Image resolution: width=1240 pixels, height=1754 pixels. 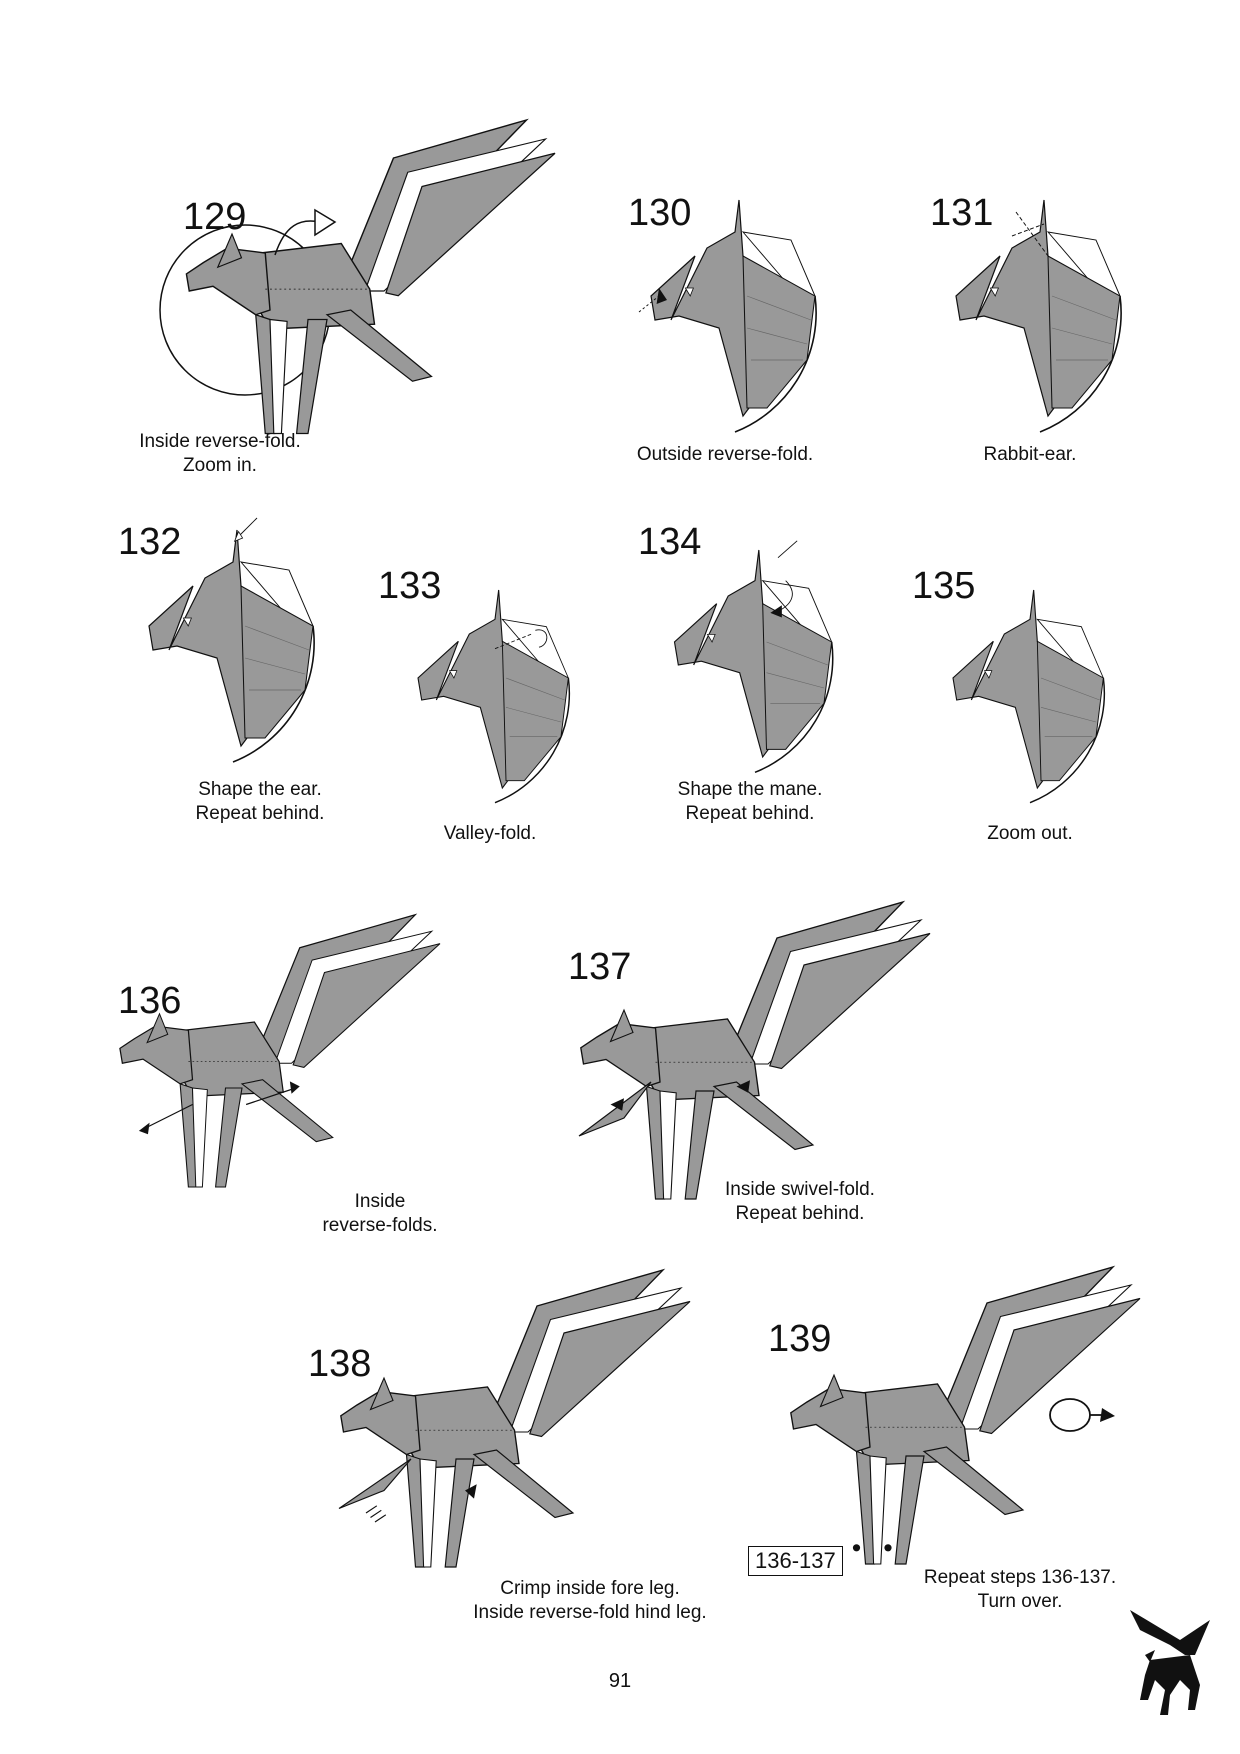 I want to click on step-130-caption: Outside reverse-fold., so click(x=725, y=455).